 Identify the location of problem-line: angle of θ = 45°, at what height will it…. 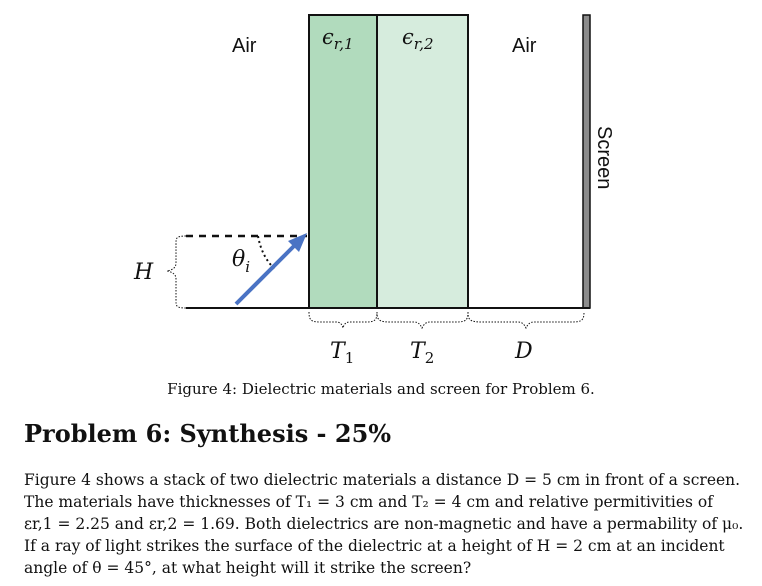
(248, 568).